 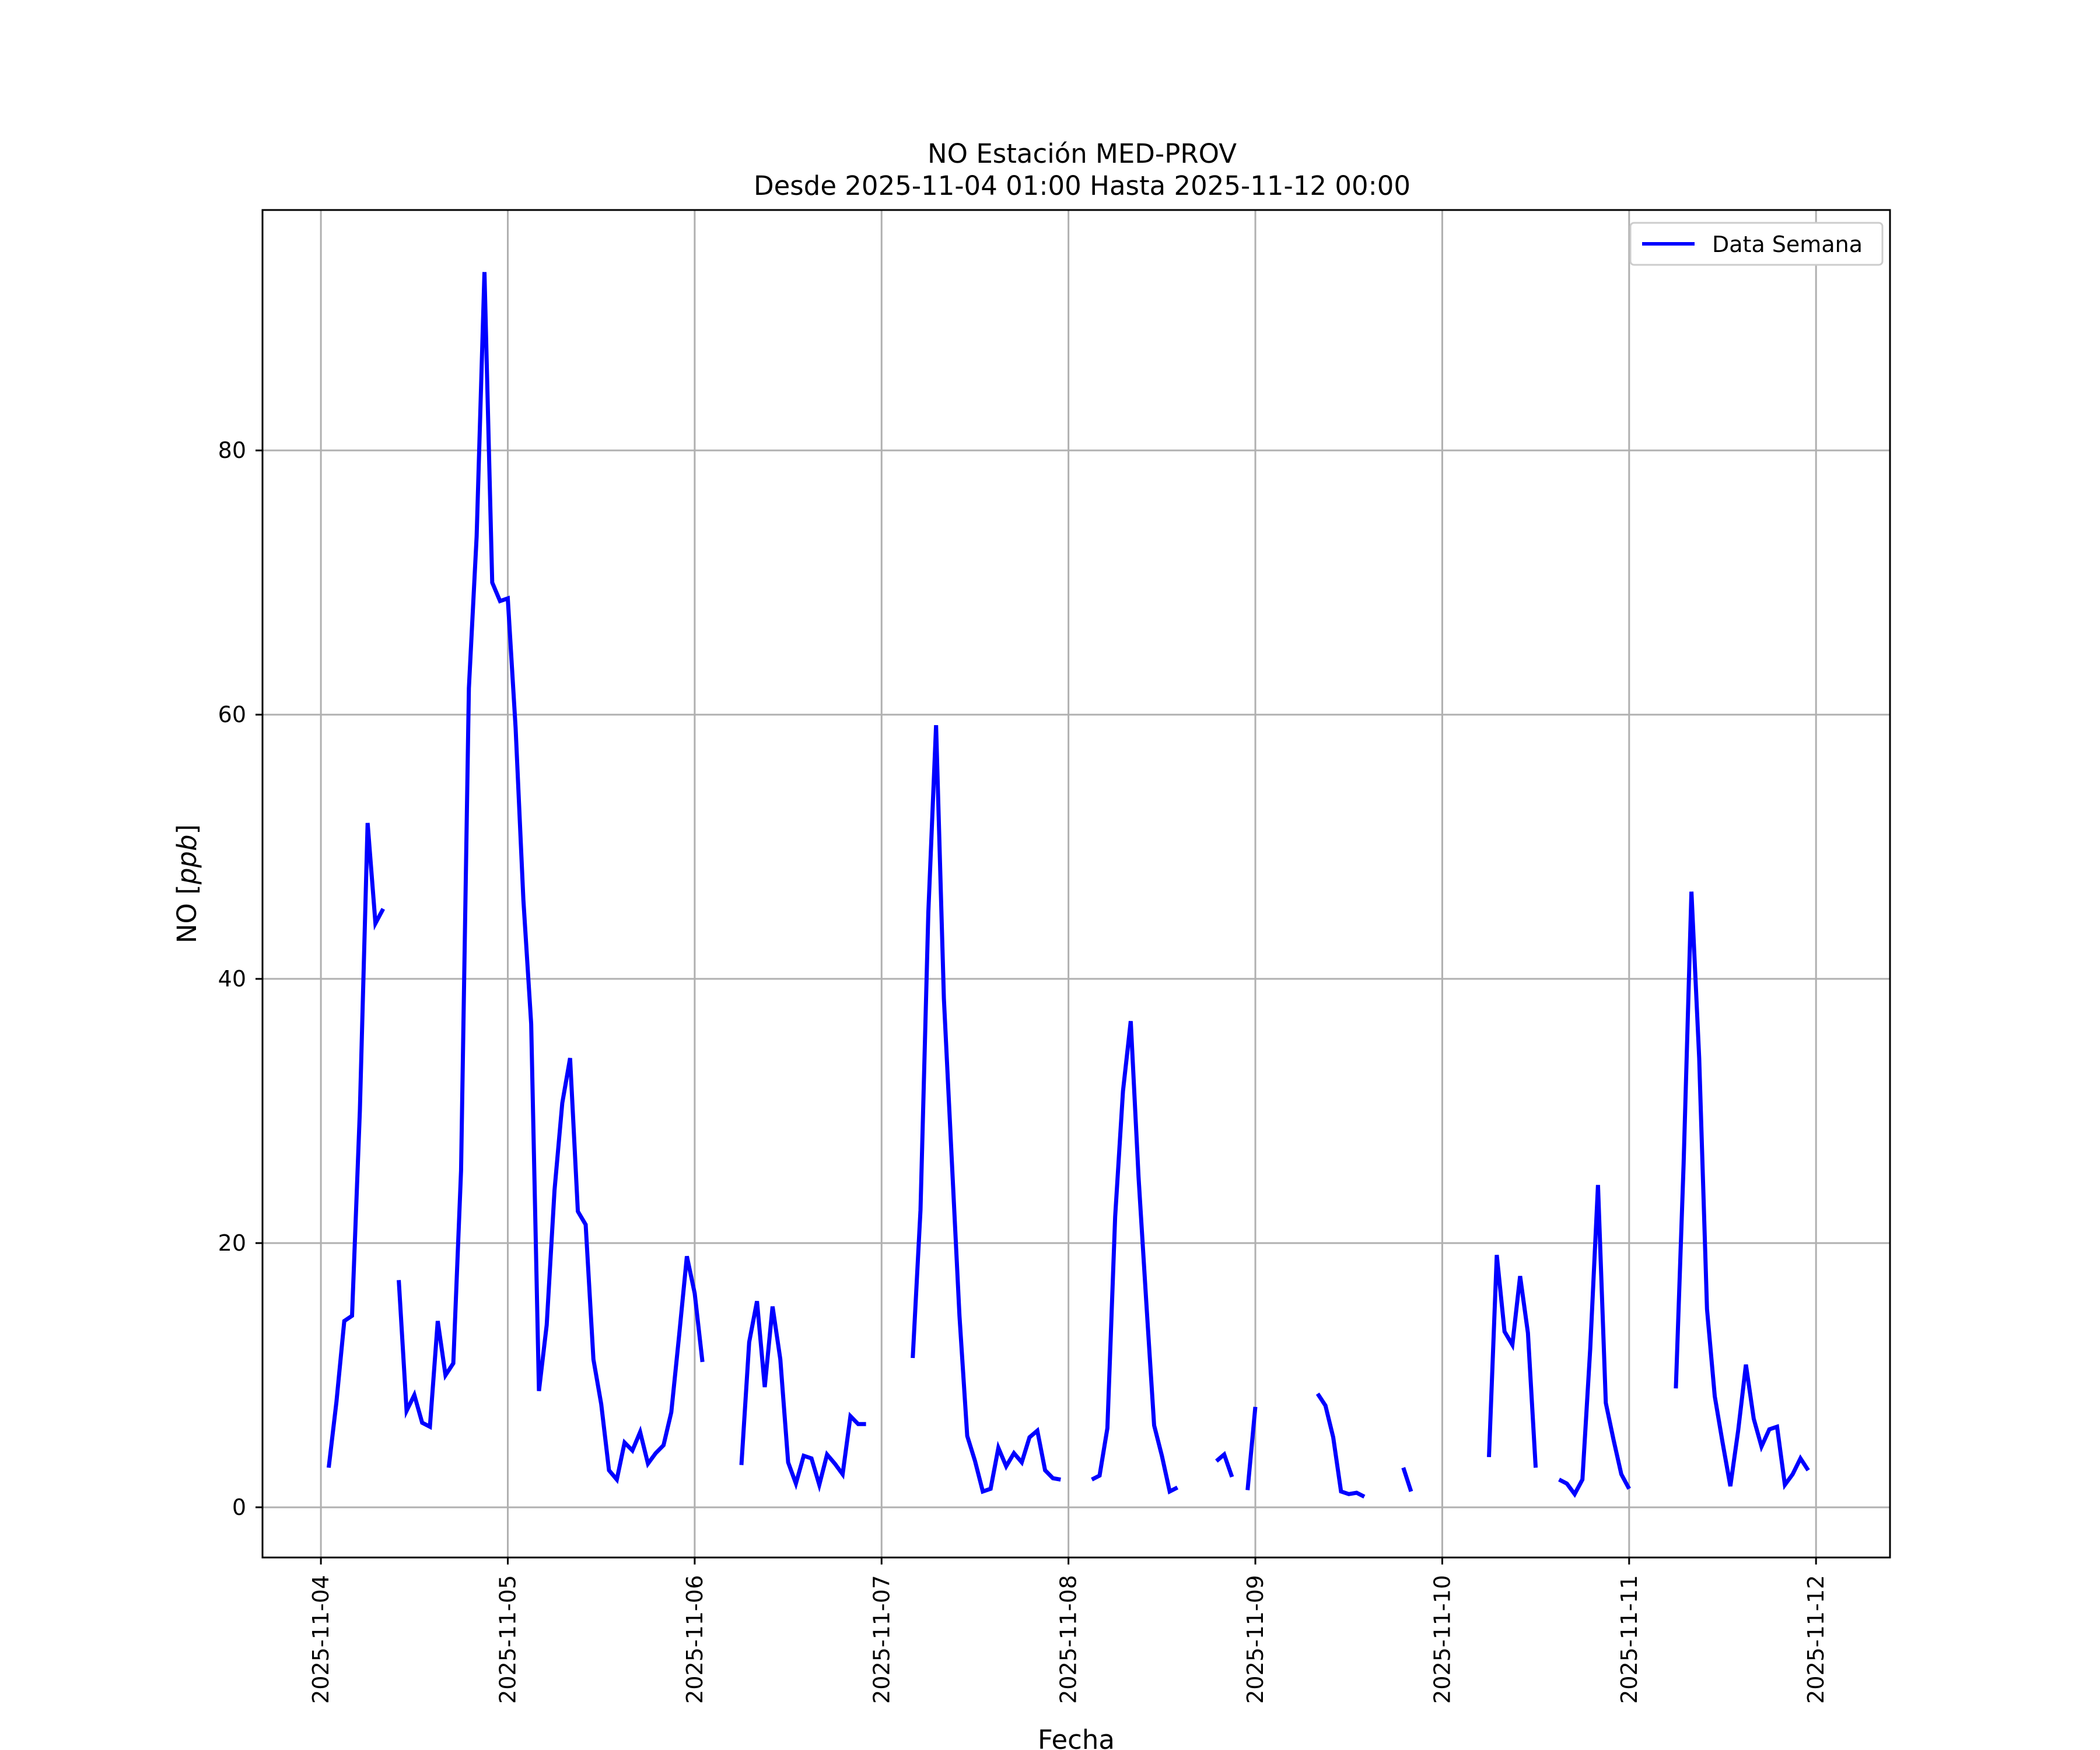 I want to click on y-axis-label: NO [ppb], so click(x=187, y=883).